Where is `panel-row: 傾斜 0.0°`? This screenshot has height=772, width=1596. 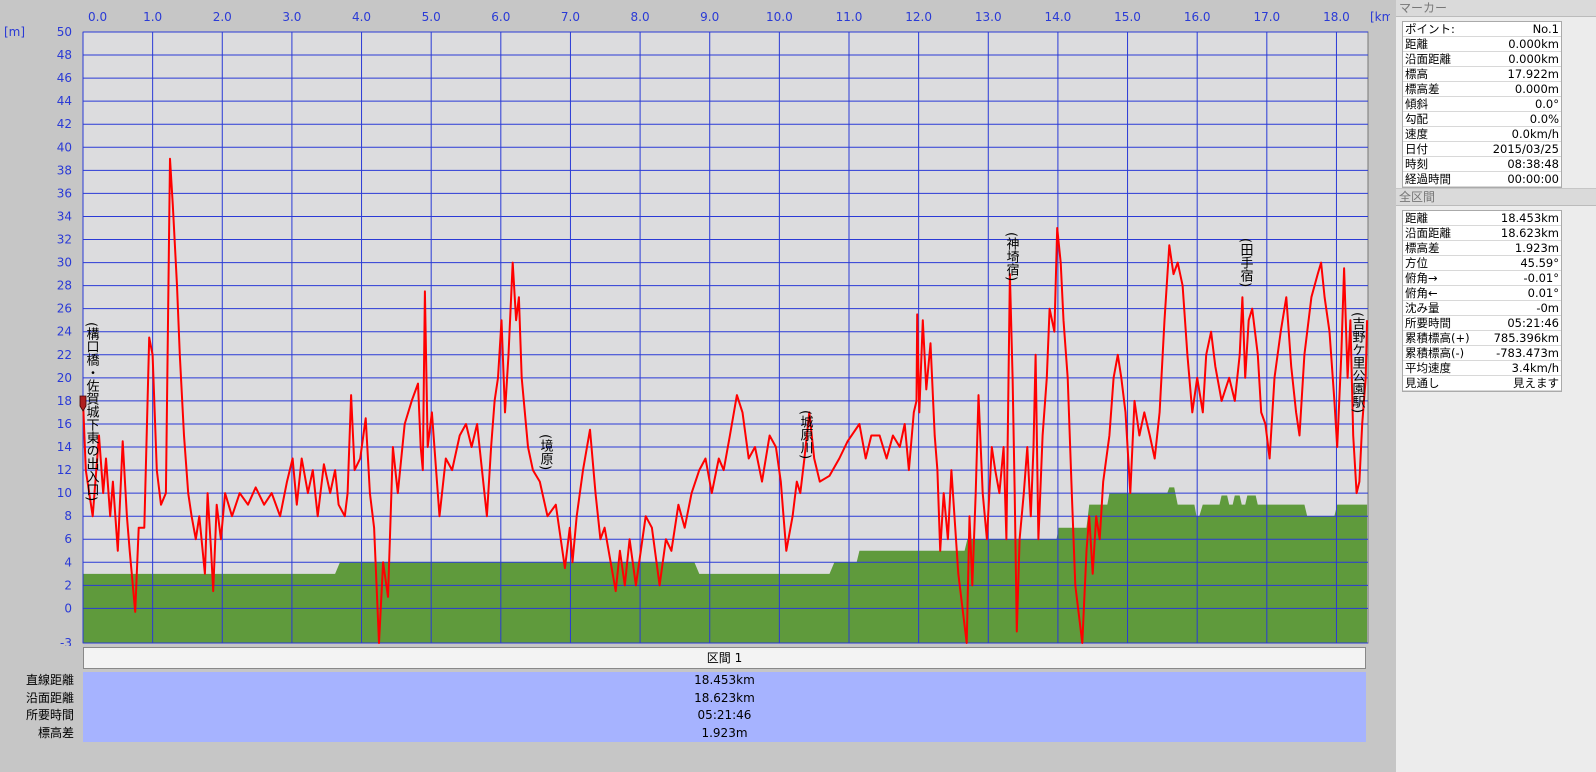 panel-row: 傾斜 0.0° is located at coordinates (1482, 104).